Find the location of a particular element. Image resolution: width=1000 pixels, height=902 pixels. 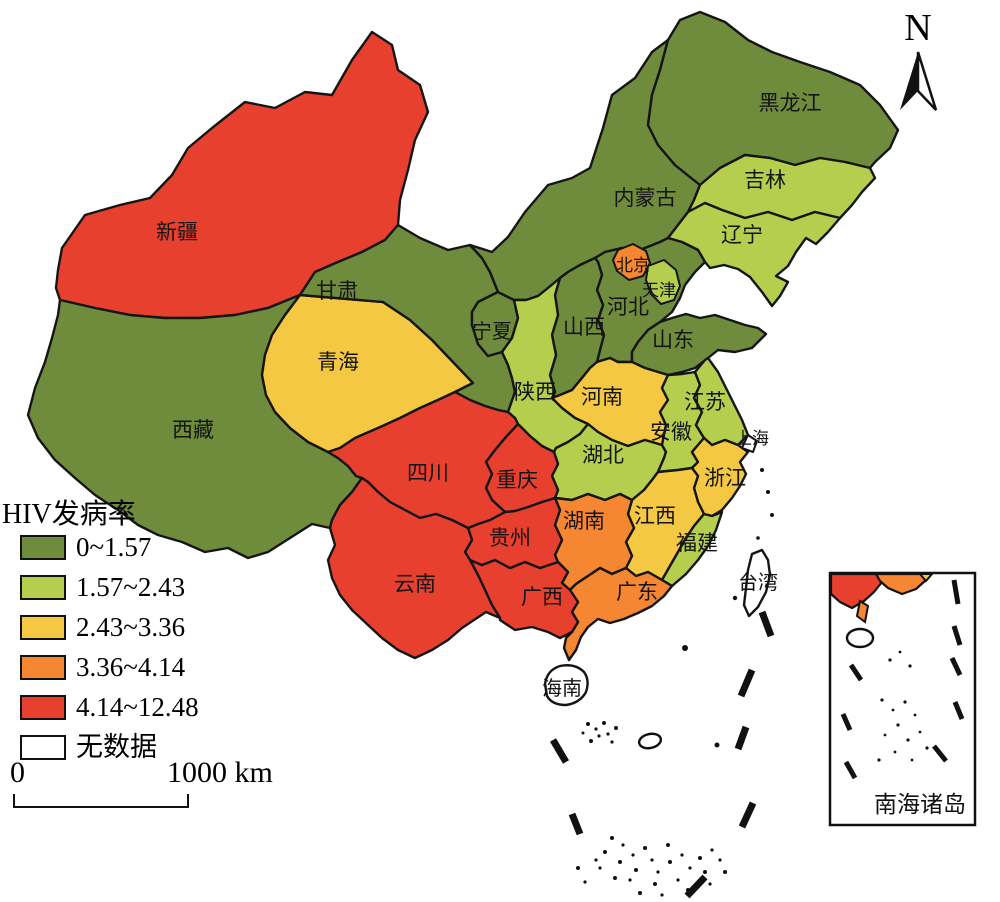

province-label-chongqing: 重庆 is located at coordinates (517, 480).